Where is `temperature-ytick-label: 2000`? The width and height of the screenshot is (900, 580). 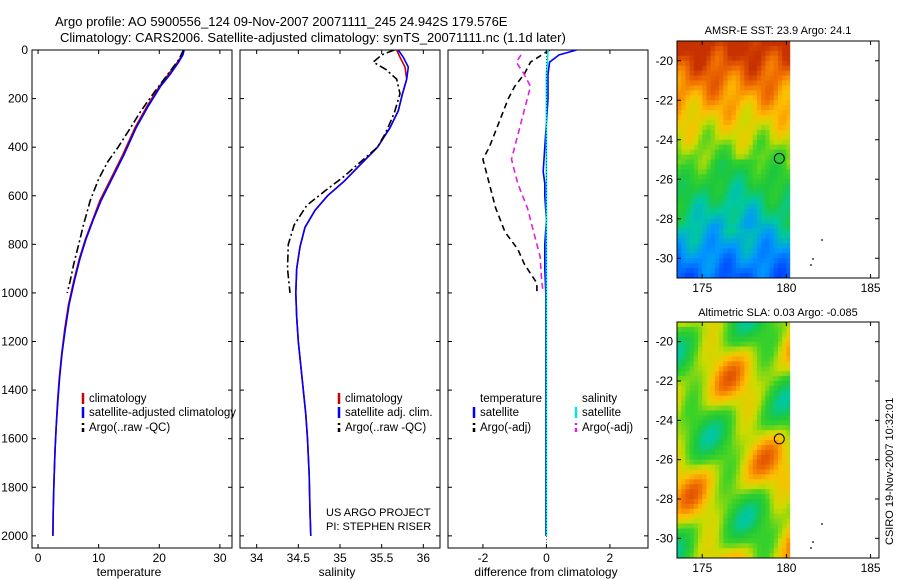 temperature-ytick-label: 2000 is located at coordinates (14, 536).